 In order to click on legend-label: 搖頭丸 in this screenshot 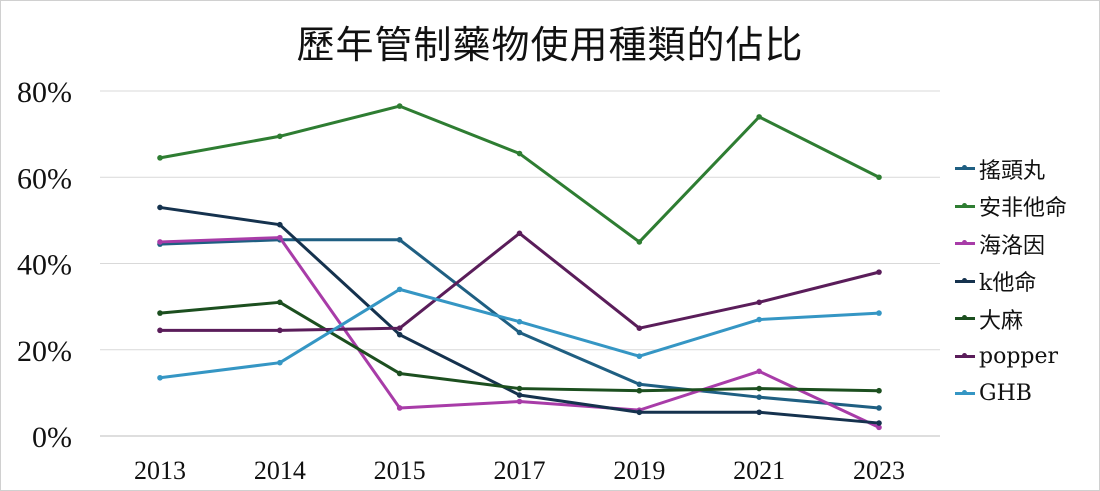, I will do `click(1012, 171)`.